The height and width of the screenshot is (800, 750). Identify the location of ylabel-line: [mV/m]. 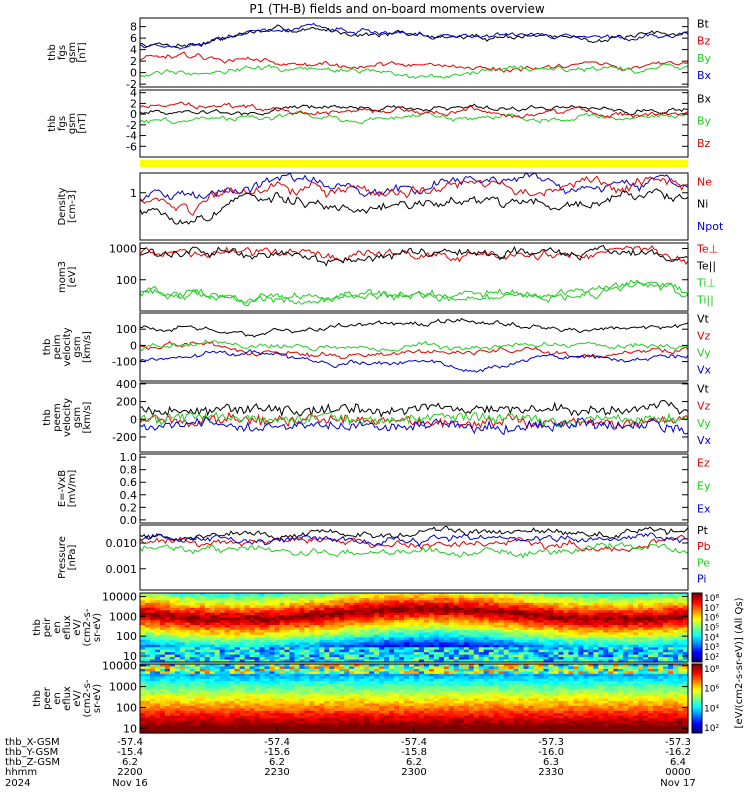
(72, 489).